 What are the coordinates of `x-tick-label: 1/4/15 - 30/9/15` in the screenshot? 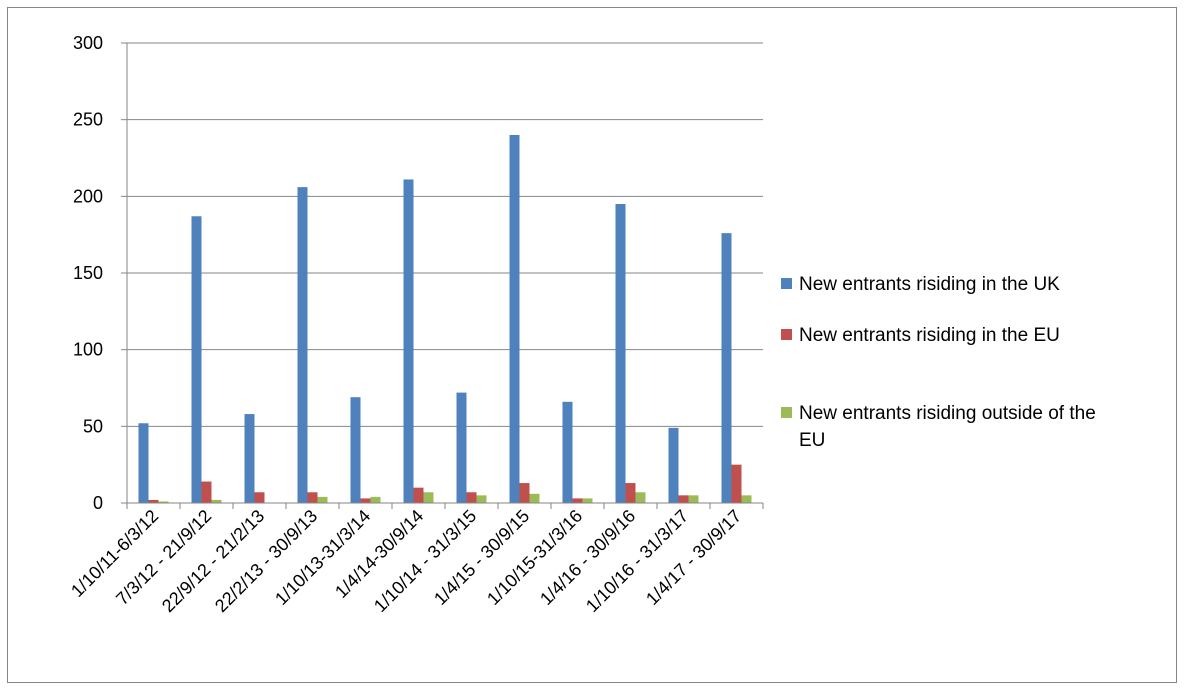 It's located at (481, 557).